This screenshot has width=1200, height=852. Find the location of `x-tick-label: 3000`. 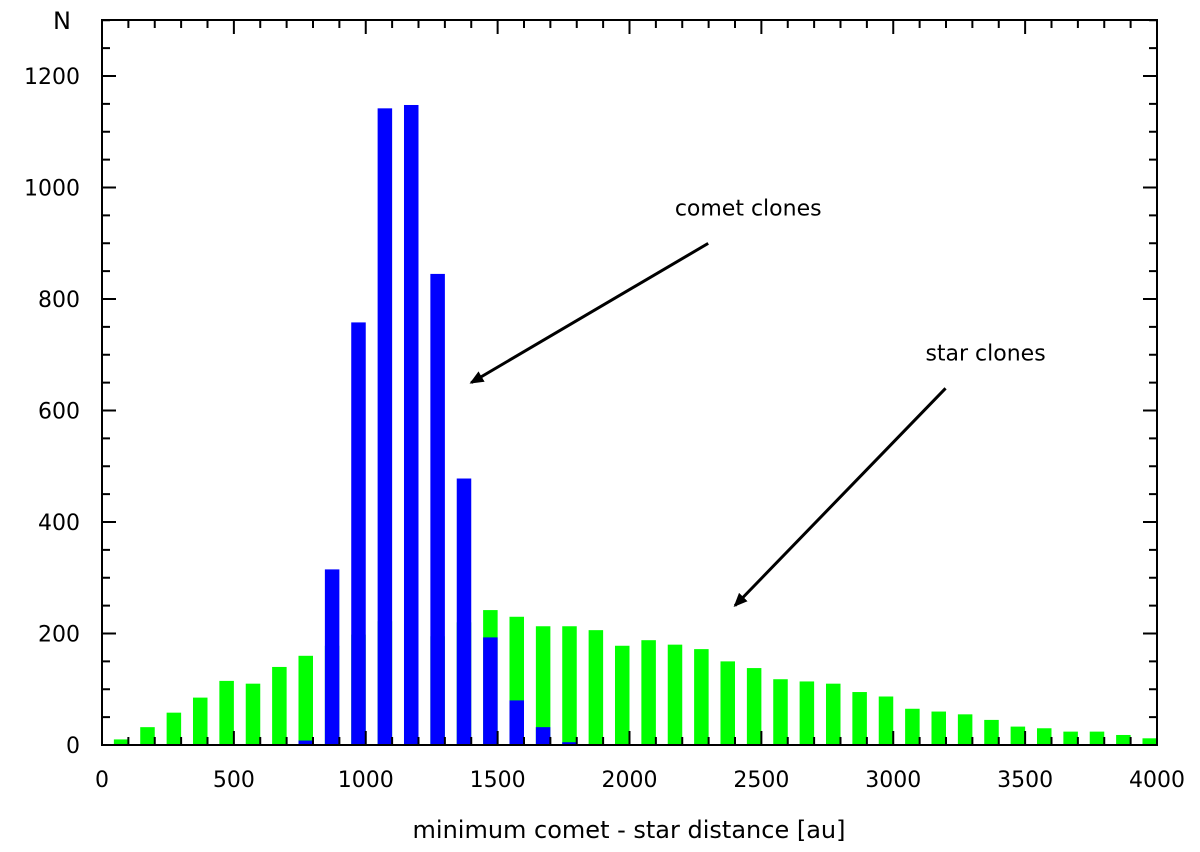

x-tick-label: 3000 is located at coordinates (893, 780).